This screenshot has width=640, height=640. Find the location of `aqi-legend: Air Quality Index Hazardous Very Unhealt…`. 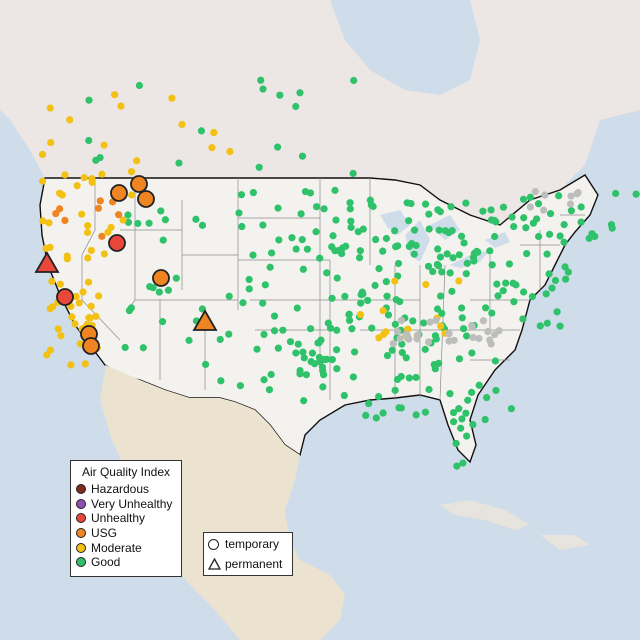

aqi-legend: Air Quality Index Hazardous Very Unhealt… is located at coordinates (126, 518).